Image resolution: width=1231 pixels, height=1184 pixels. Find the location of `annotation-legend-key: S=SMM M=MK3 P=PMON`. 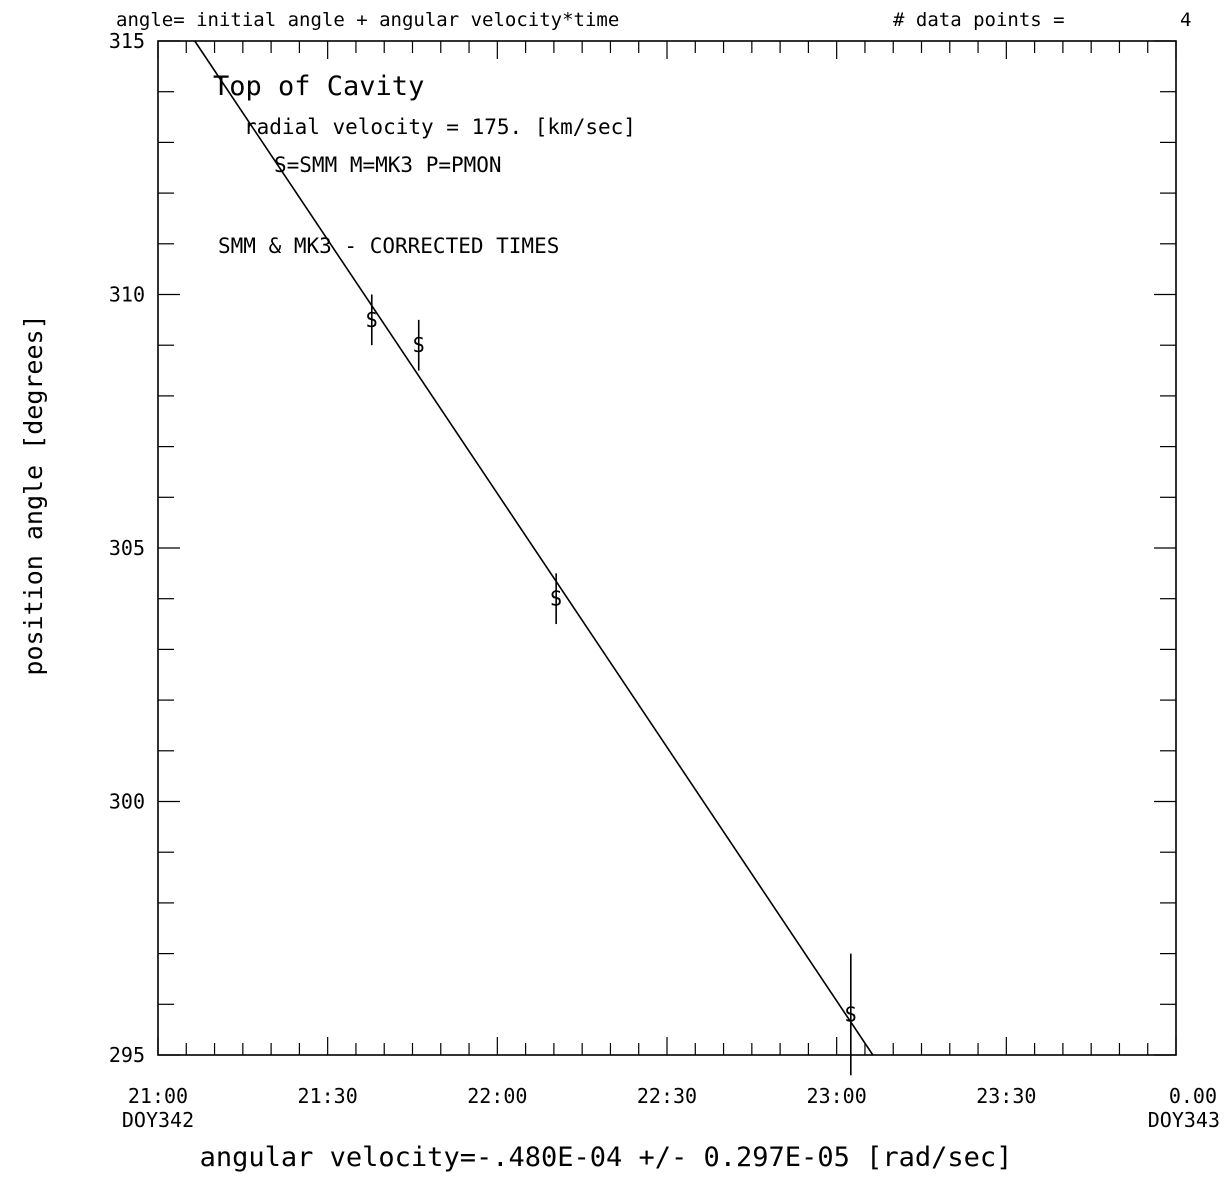

annotation-legend-key: S=SMM M=MK3 P=PMON is located at coordinates (388, 165).